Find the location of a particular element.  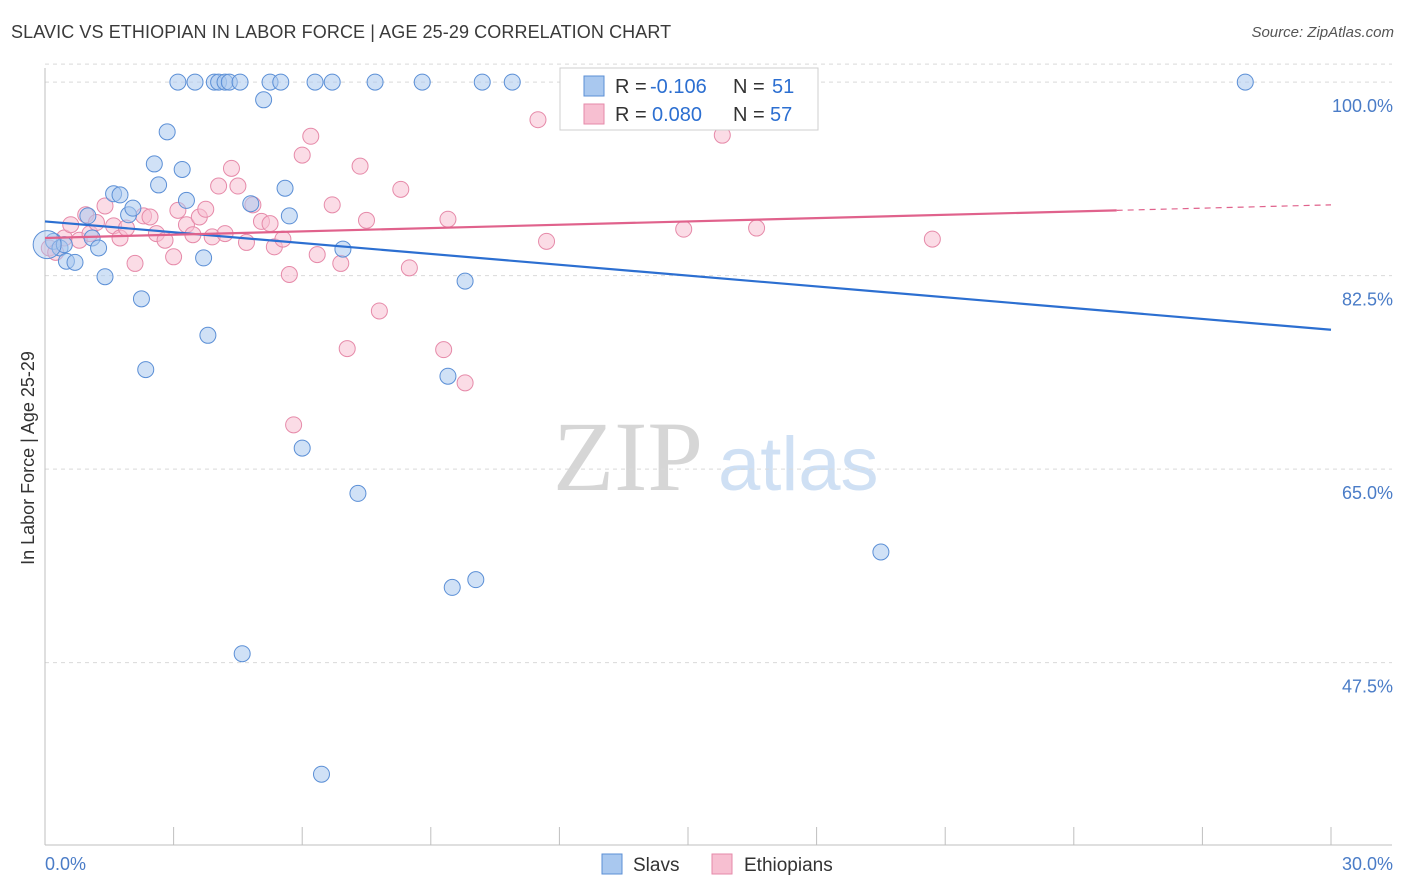

legend-ethiopians-r-value: 0.080 is located at coordinates (677, 115).